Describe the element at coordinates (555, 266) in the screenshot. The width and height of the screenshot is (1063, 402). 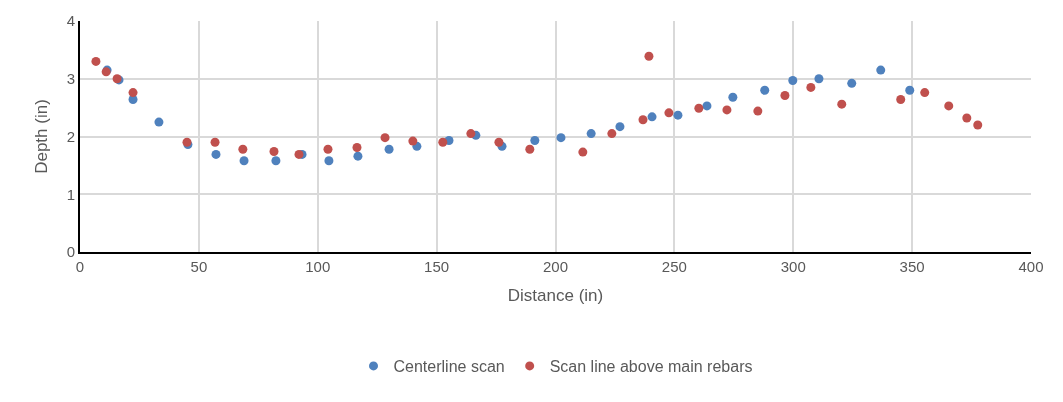
I see `x-tick-label: 200` at that location.